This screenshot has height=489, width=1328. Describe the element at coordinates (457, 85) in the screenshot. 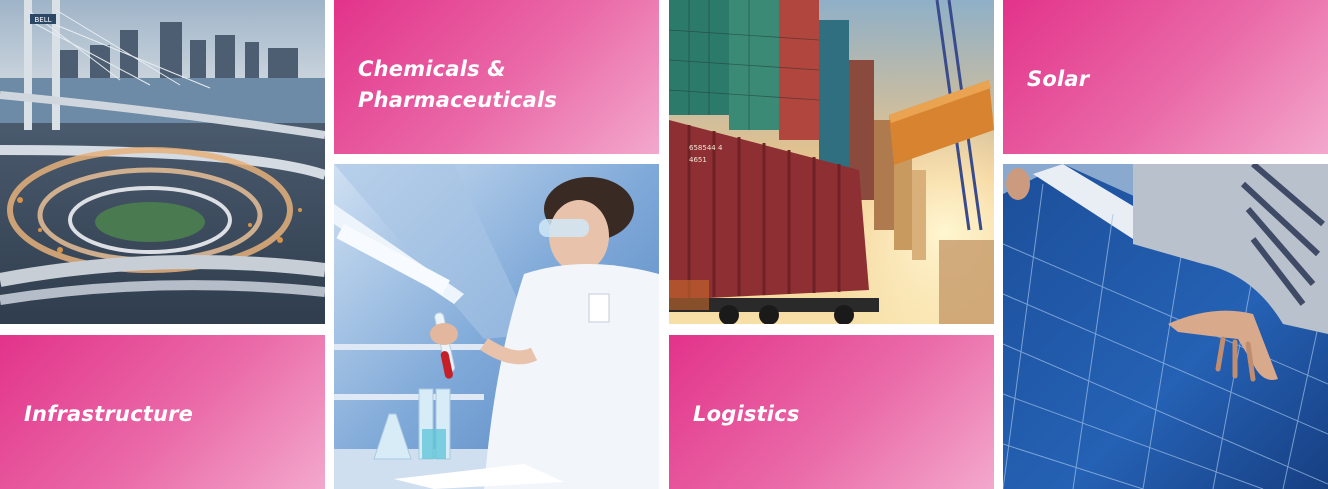

I see `chemicals-pharmaceuticals-label: Chemicals & Pharmaceuticals` at that location.